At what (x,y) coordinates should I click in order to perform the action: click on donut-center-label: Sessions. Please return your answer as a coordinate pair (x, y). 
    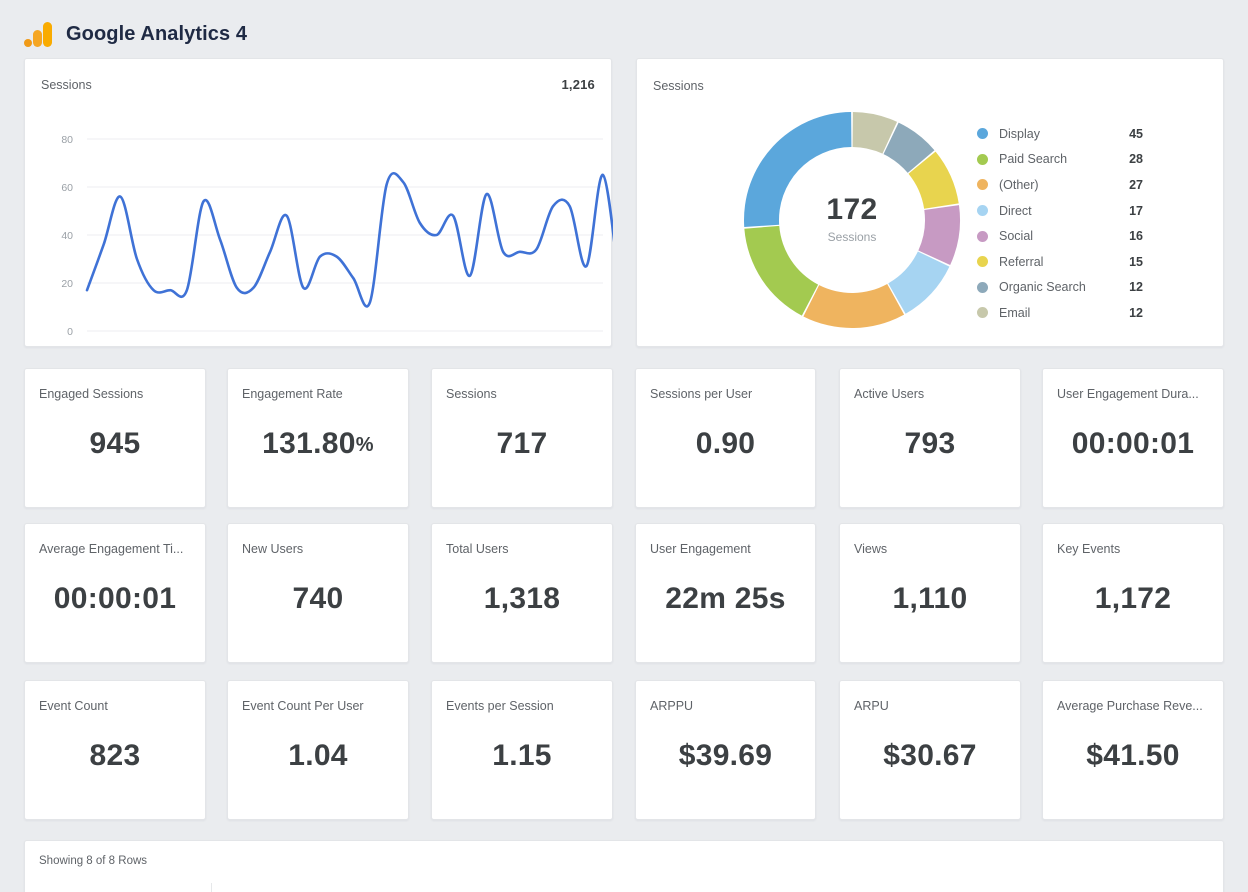
    Looking at the image, I should click on (852, 237).